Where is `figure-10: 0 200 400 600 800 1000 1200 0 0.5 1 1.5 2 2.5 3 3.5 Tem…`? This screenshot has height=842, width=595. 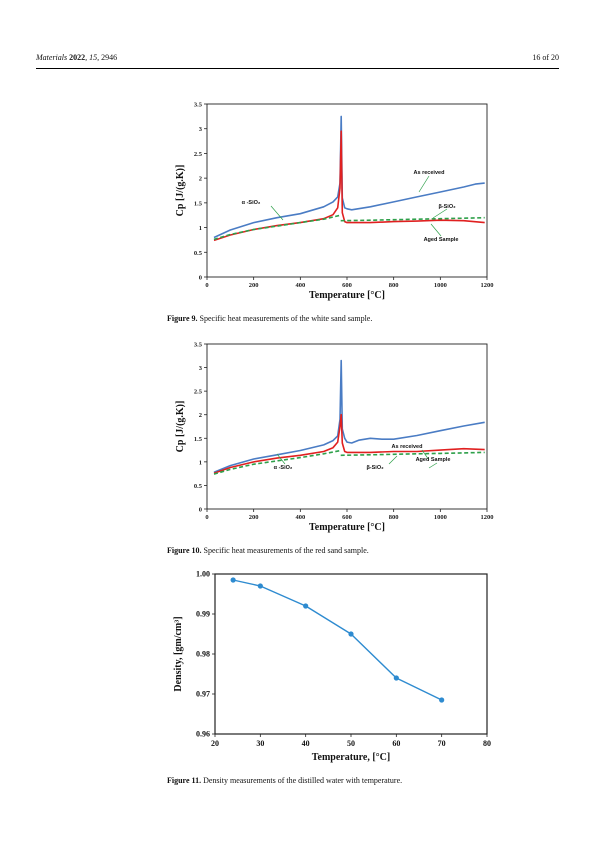
figure-10: 0 200 400 600 800 1000 1200 0 0.5 1 1.5 2 2.5 3 3.5 Tem… is located at coordinates (337, 444).